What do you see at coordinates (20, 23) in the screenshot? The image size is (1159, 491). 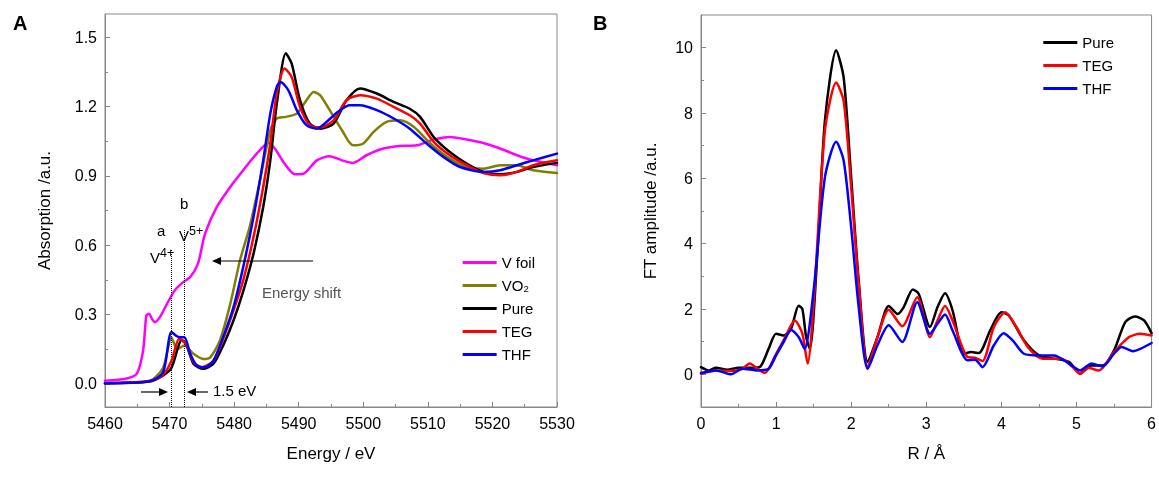 I see `chart-title: A` at bounding box center [20, 23].